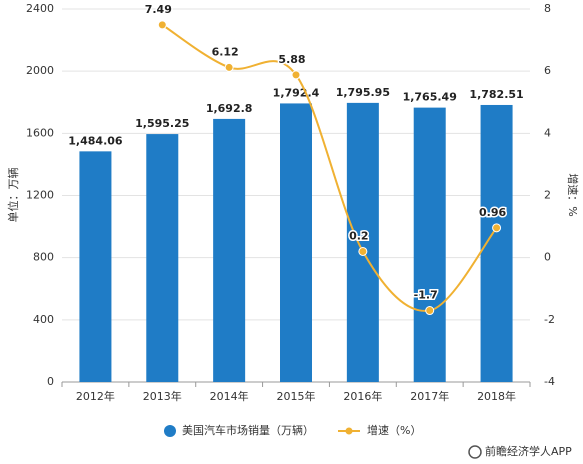 This screenshot has height=464, width=583. I want to click on data-label: 1,692.8, so click(229, 108).